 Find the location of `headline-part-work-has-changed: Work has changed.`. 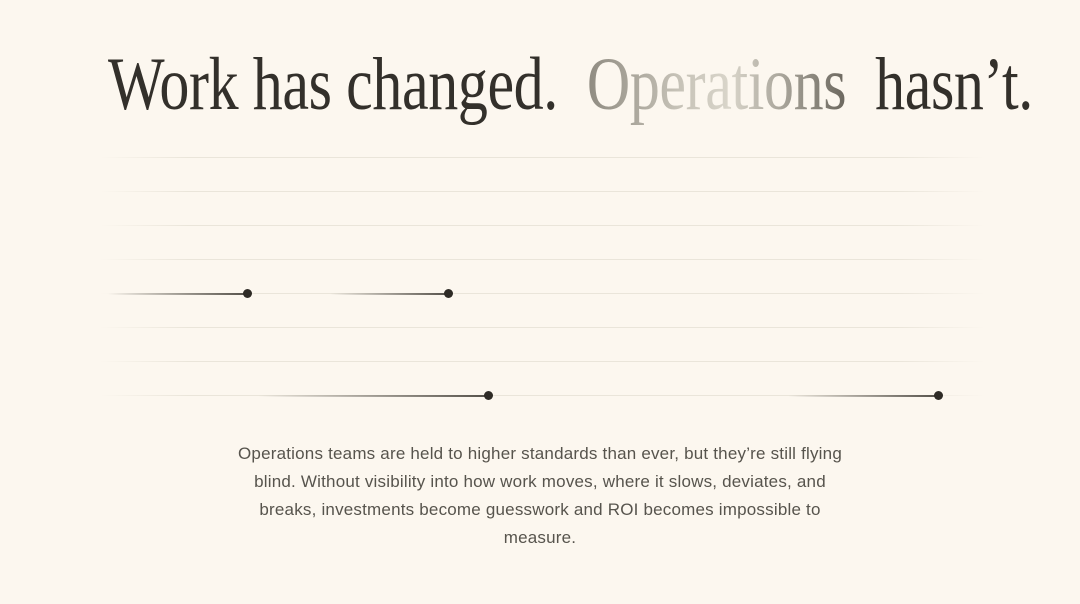

headline-part-work-has-changed: Work has changed. is located at coordinates (333, 84).